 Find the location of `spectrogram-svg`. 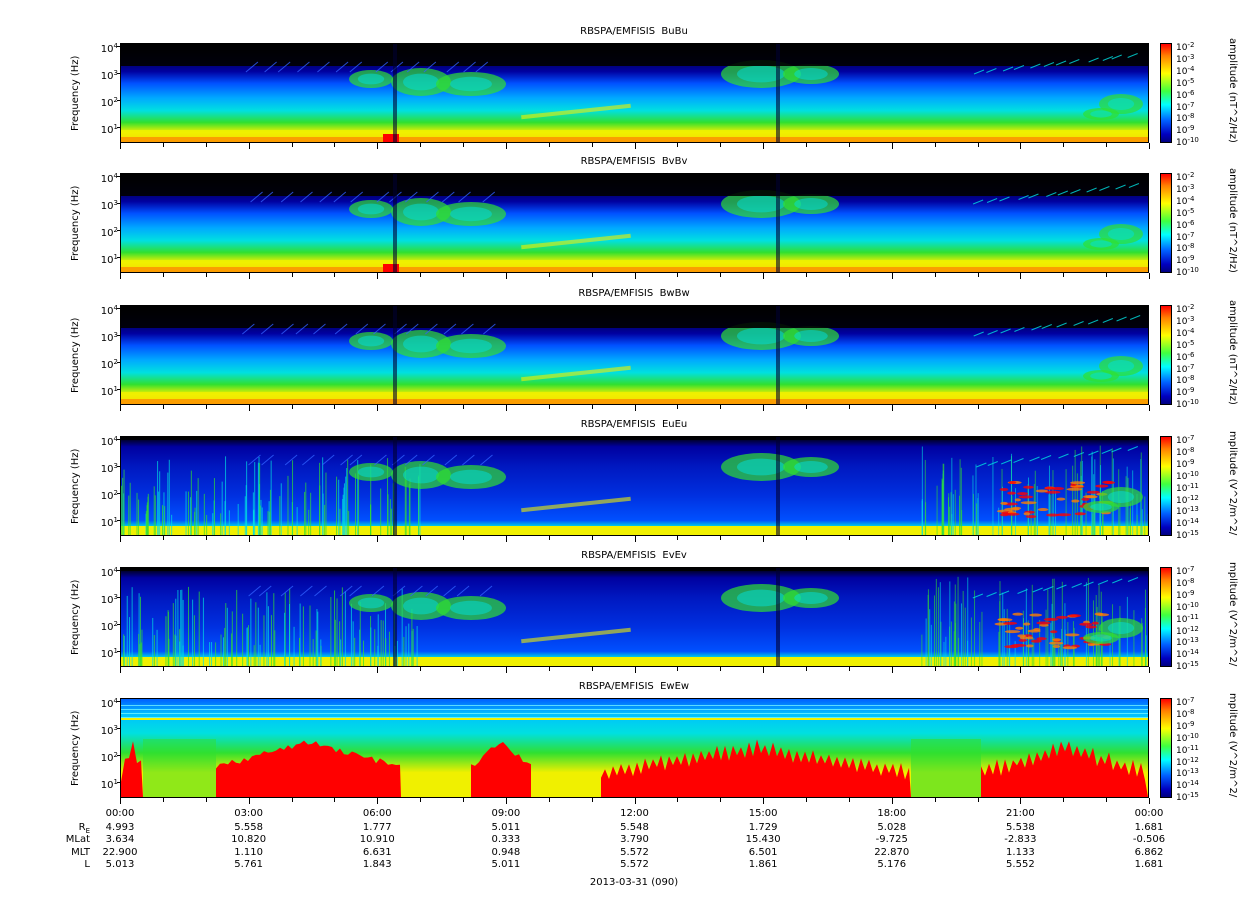

spectrogram-svg is located at coordinates (634, 223).